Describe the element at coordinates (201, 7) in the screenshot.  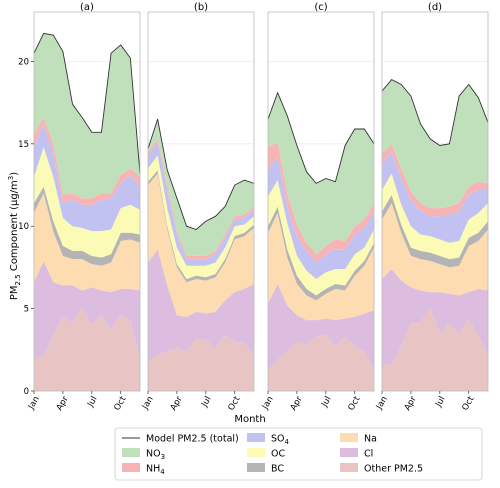
I see `panel-title: (b)` at that location.